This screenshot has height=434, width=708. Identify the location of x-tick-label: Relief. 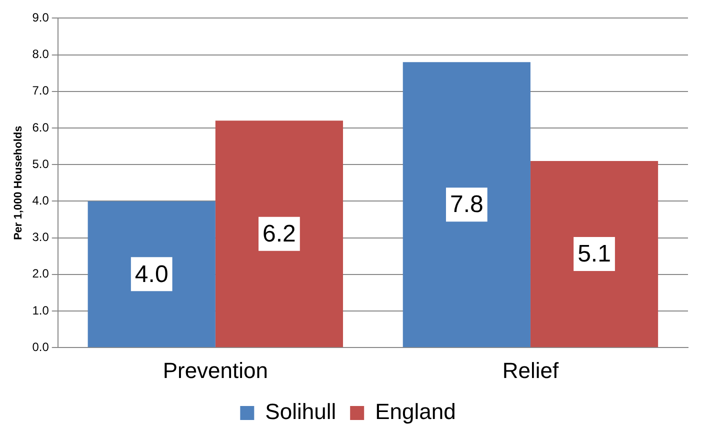
(531, 370).